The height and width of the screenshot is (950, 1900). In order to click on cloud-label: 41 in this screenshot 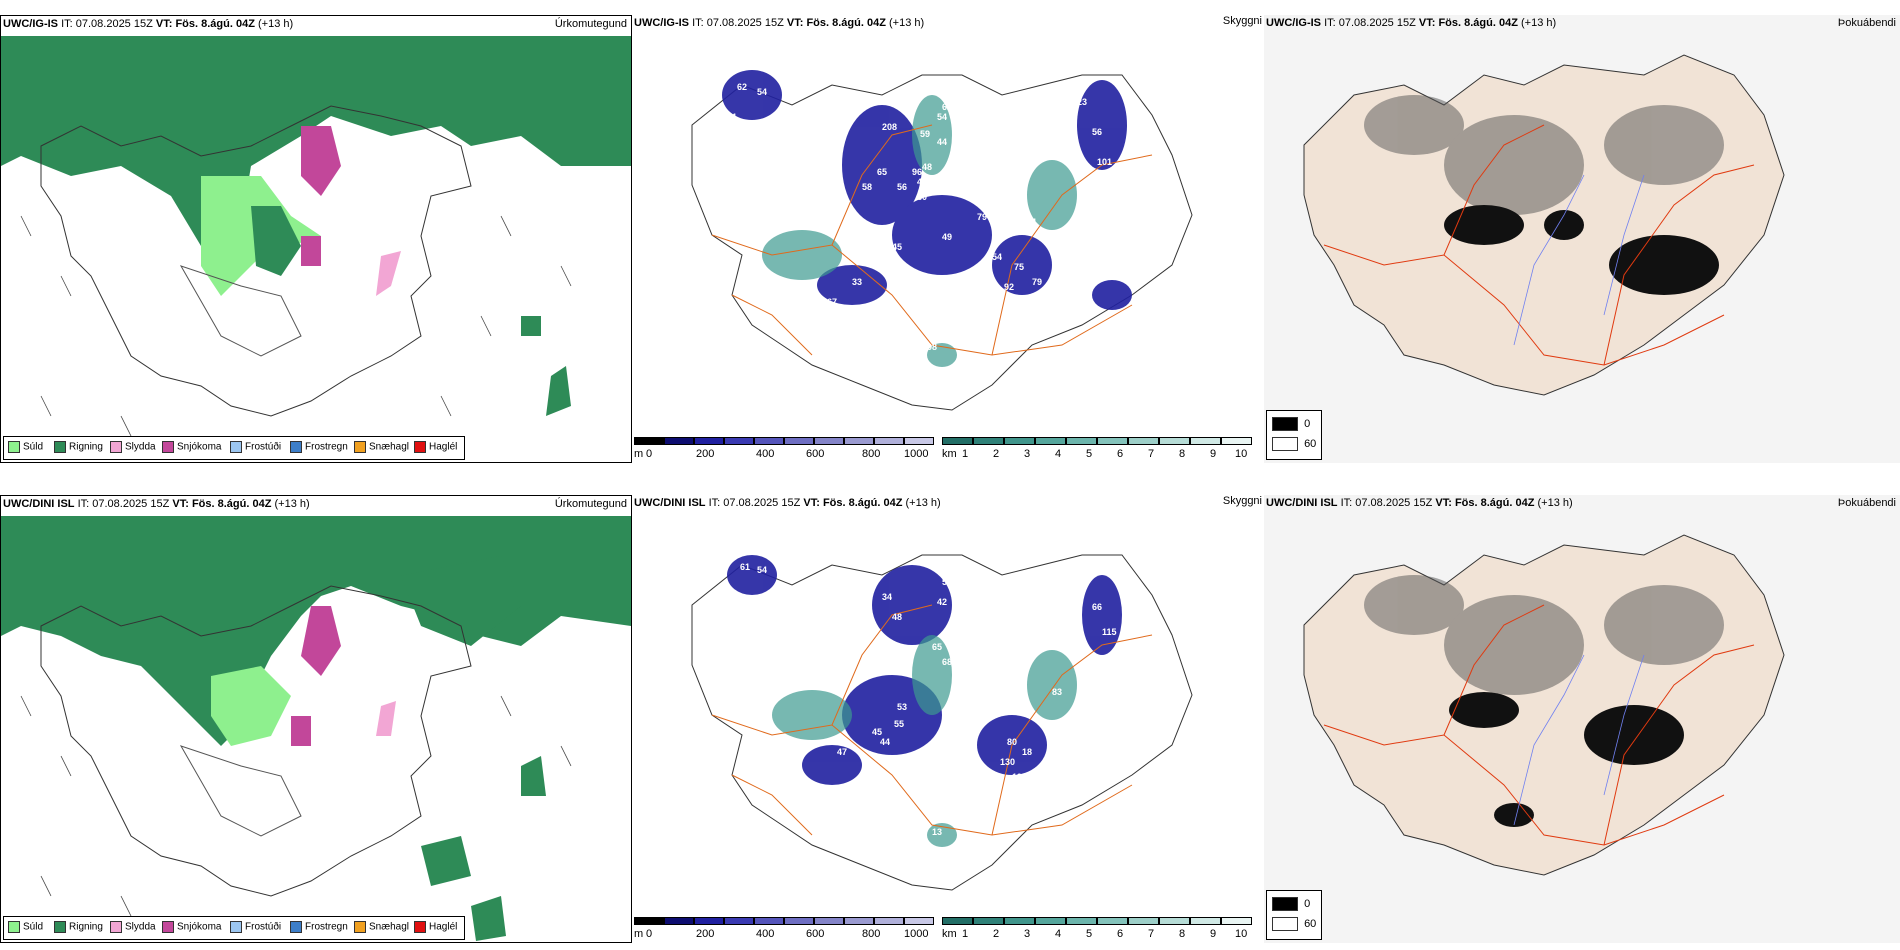, I will do `click(732, 117)`.